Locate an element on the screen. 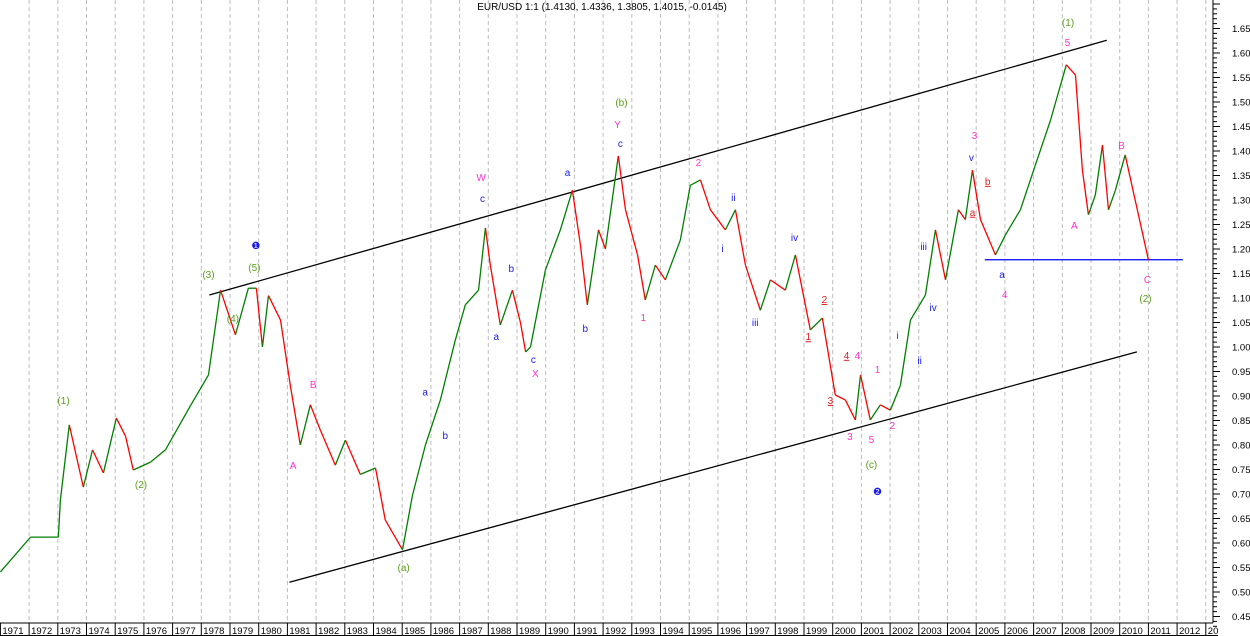  y-tick-label: 0.65 is located at coordinates (1241, 519).